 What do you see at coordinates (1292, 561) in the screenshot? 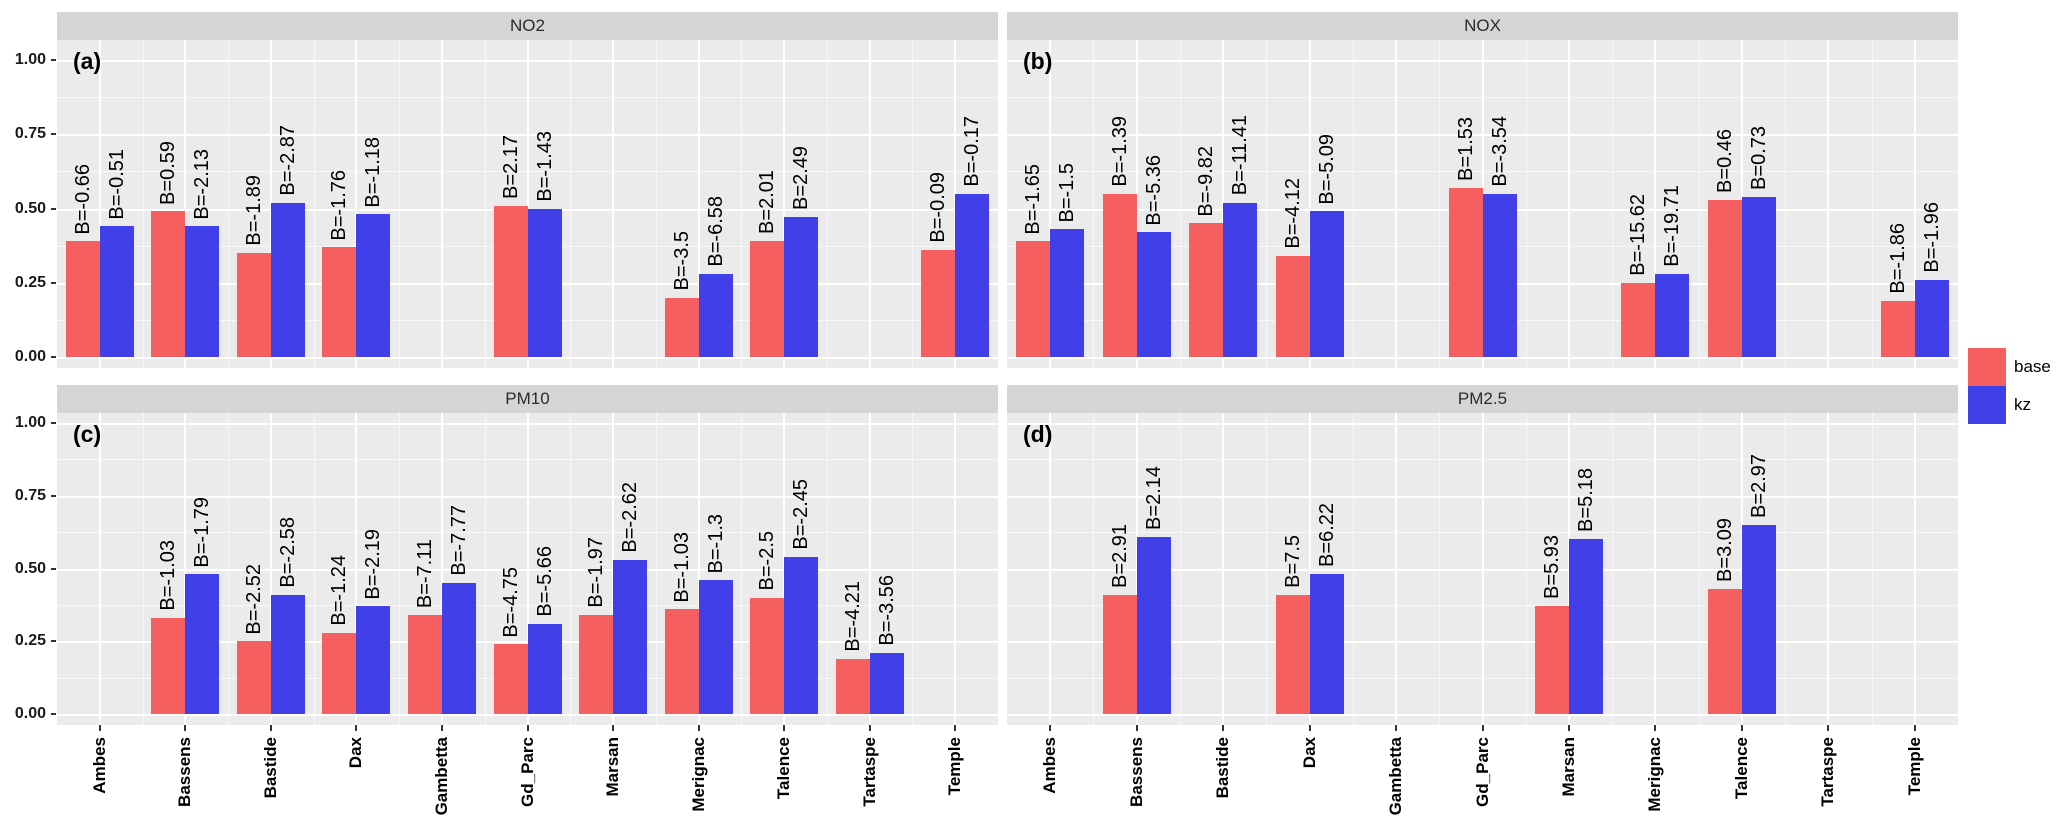
I see `bar-label: B=7.5` at bounding box center [1292, 561].